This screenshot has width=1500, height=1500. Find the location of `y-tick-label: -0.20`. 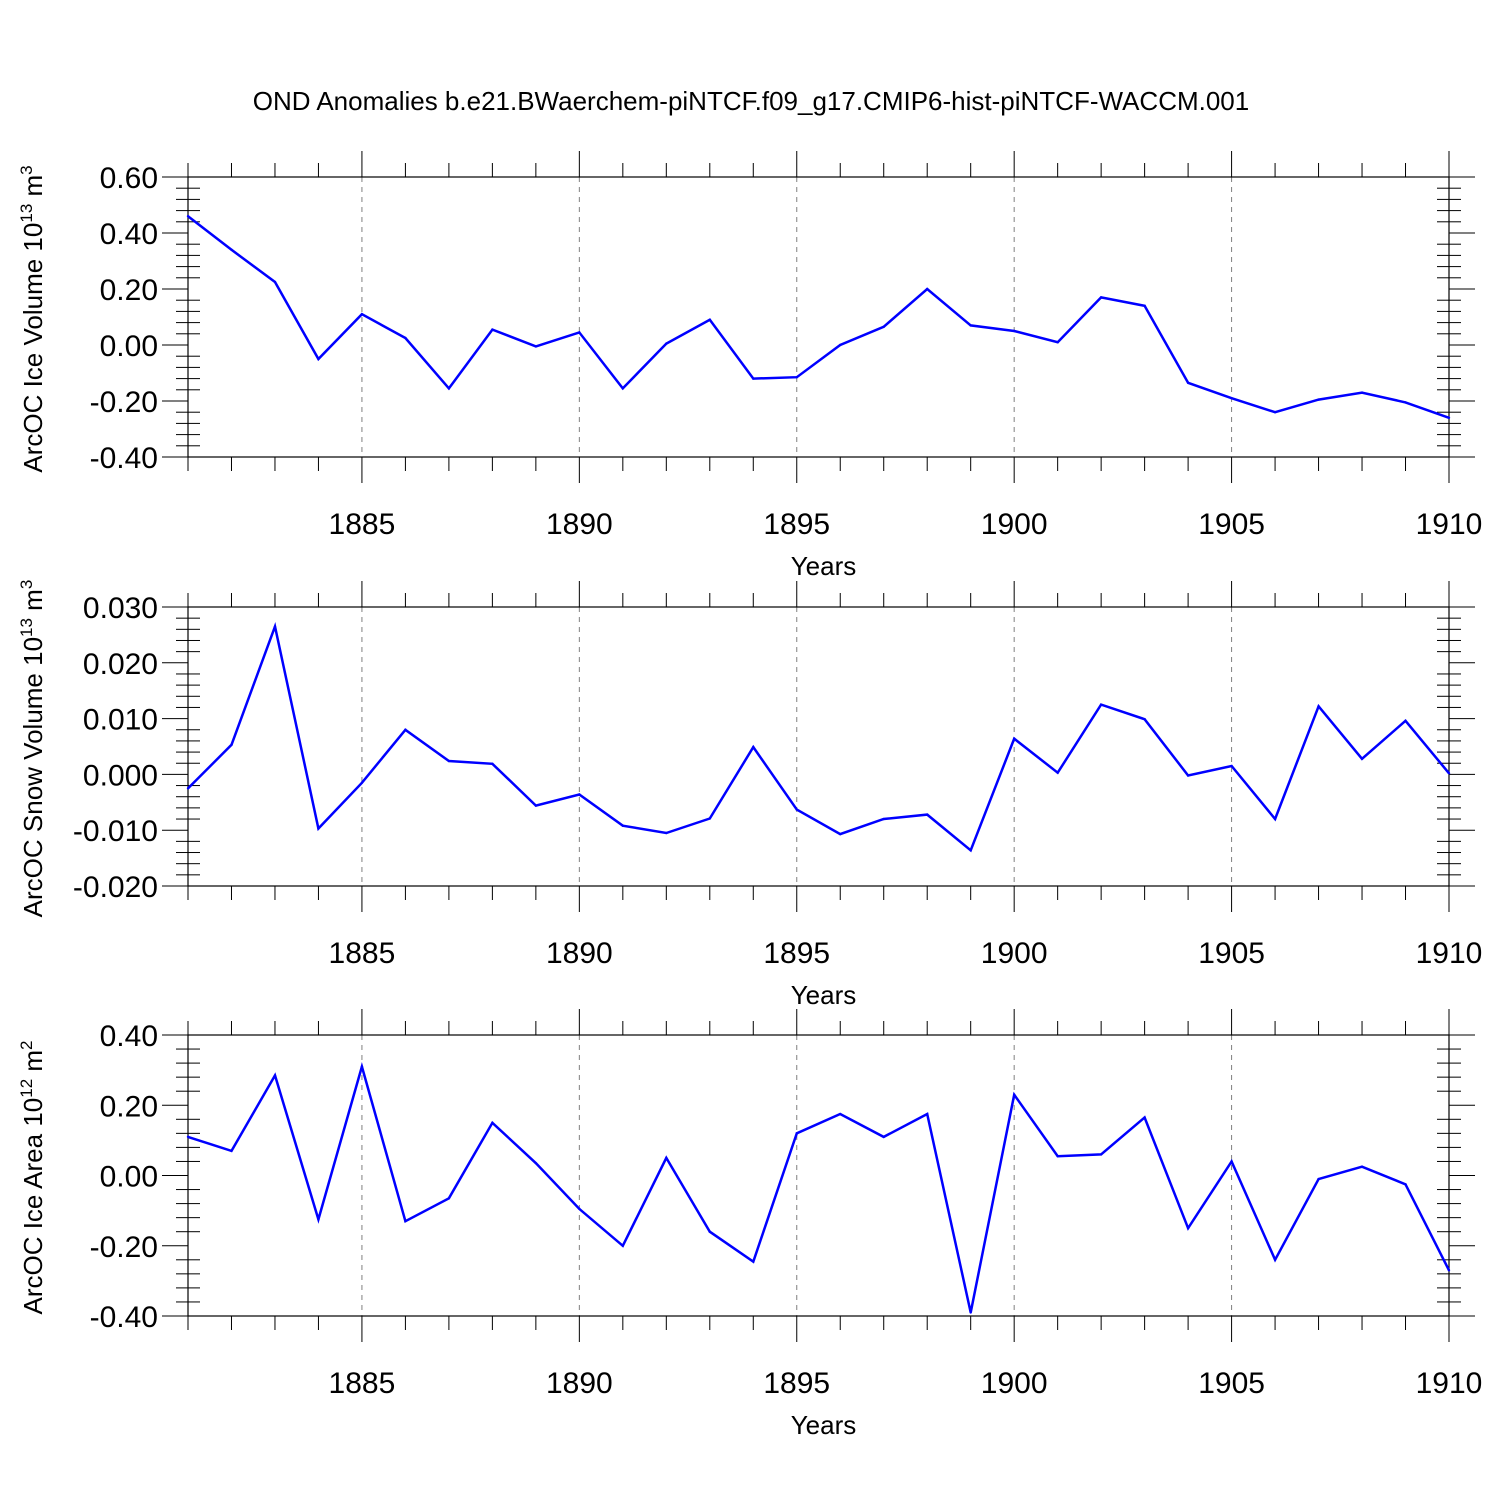

y-tick-label: -0.20 is located at coordinates (124, 1247).